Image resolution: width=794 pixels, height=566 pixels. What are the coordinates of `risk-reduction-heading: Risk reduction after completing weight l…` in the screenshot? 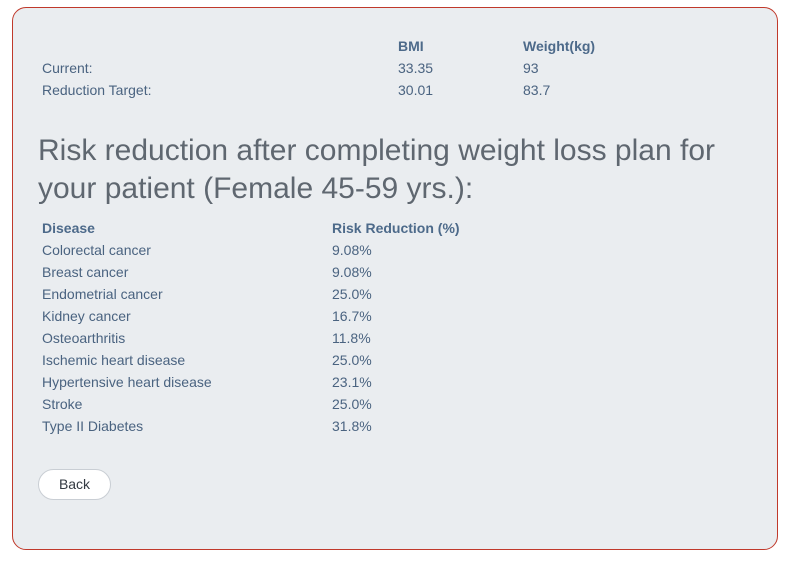 It's located at (376, 169).